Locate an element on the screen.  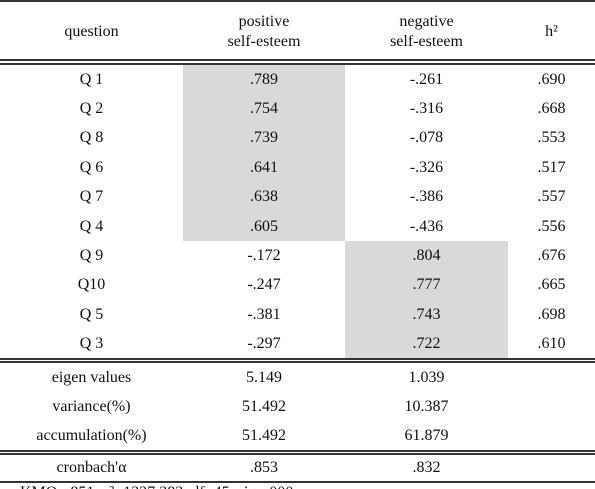
value-cell: .789 is located at coordinates (264, 80).